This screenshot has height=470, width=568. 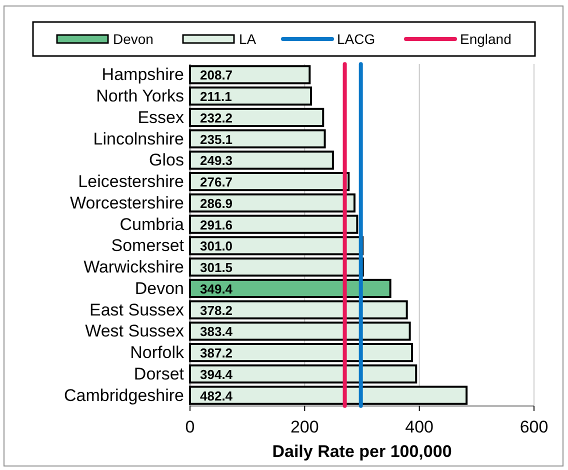 What do you see at coordinates (217, 374) in the screenshot?
I see `data-label: 394.4` at bounding box center [217, 374].